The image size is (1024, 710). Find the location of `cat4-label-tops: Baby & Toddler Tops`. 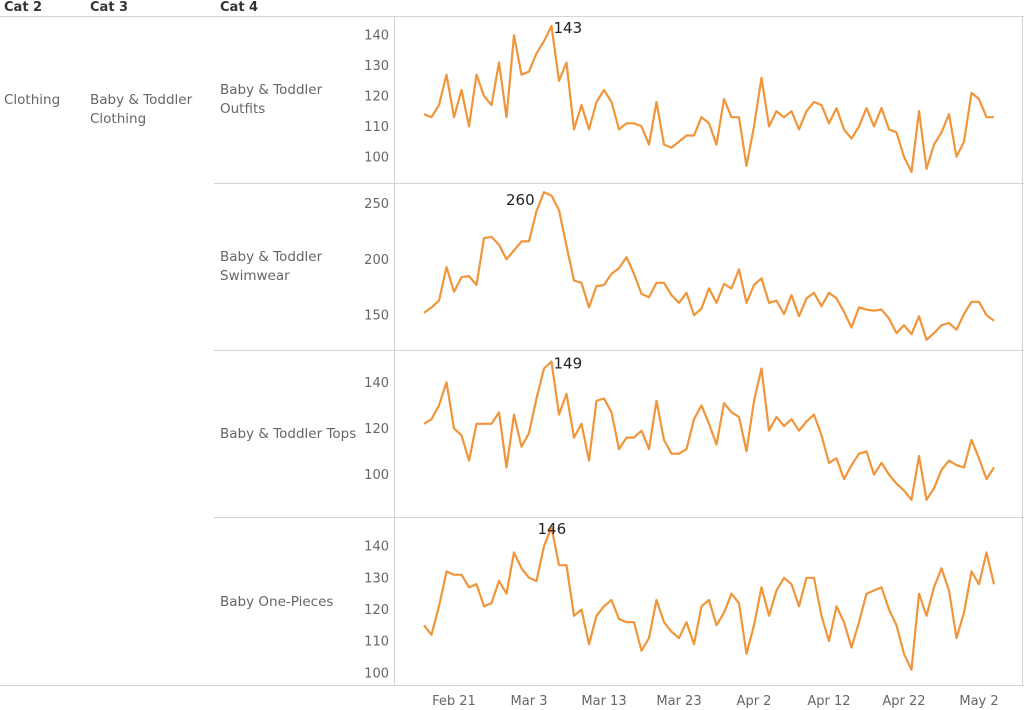

cat4-label-tops: Baby & Toddler Tops is located at coordinates (288, 434).